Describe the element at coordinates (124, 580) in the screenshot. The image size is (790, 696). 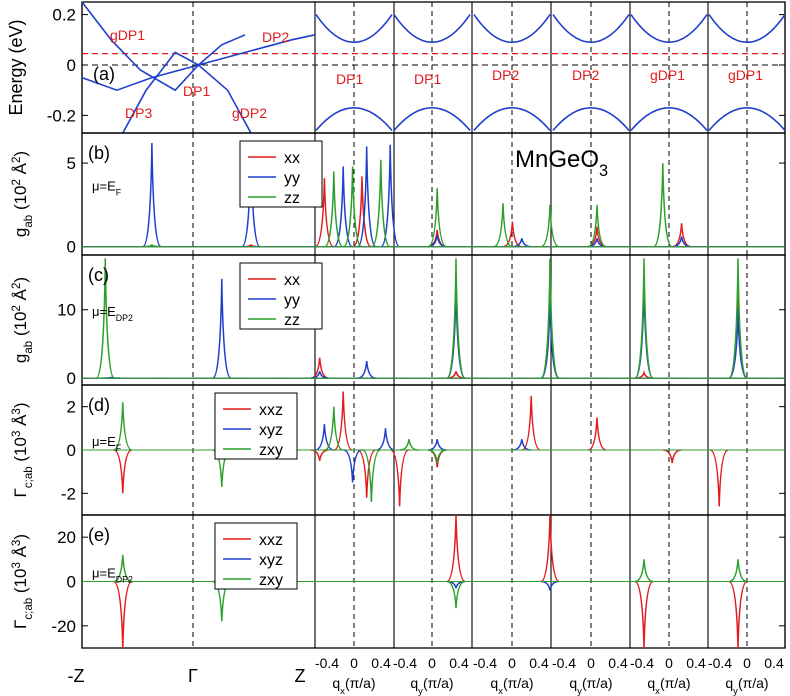
I see `mu-label-part: DP2` at that location.